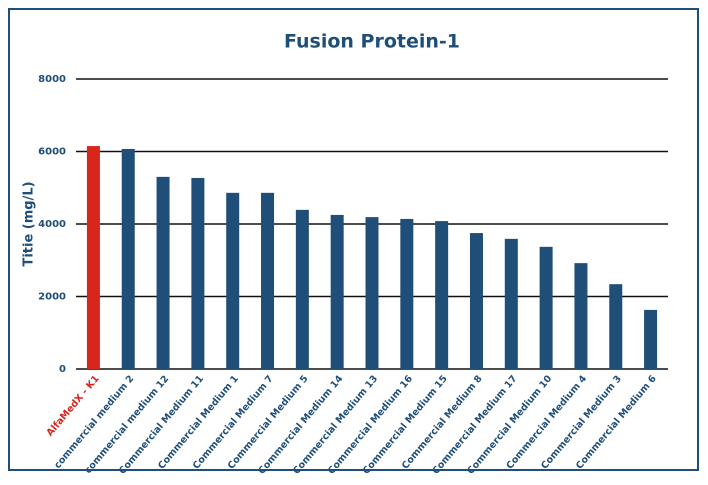  What do you see at coordinates (52, 297) in the screenshot?
I see `y-tick-label: 2000` at bounding box center [52, 297].